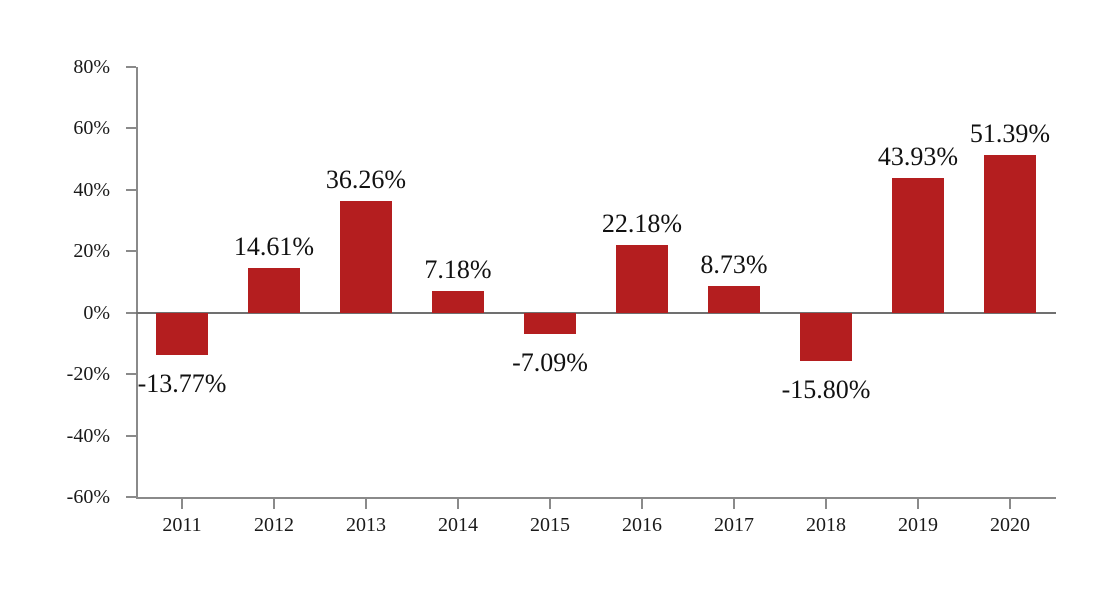 This screenshot has height=600, width=1120. What do you see at coordinates (137, 283) in the screenshot?
I see `y-axis-line` at bounding box center [137, 283].